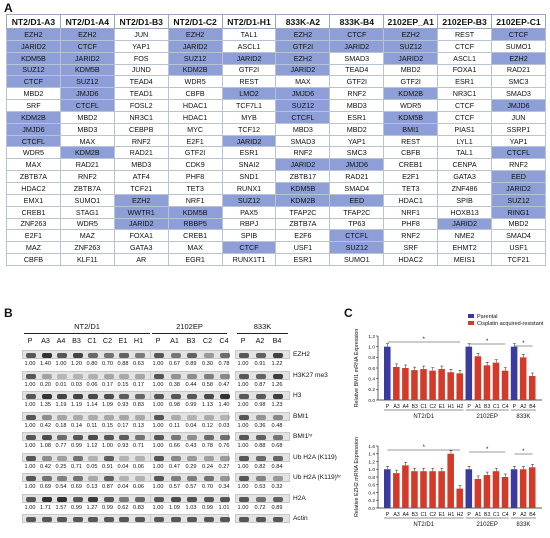  I want to click on quant-value: 0.04, so click(123, 487).